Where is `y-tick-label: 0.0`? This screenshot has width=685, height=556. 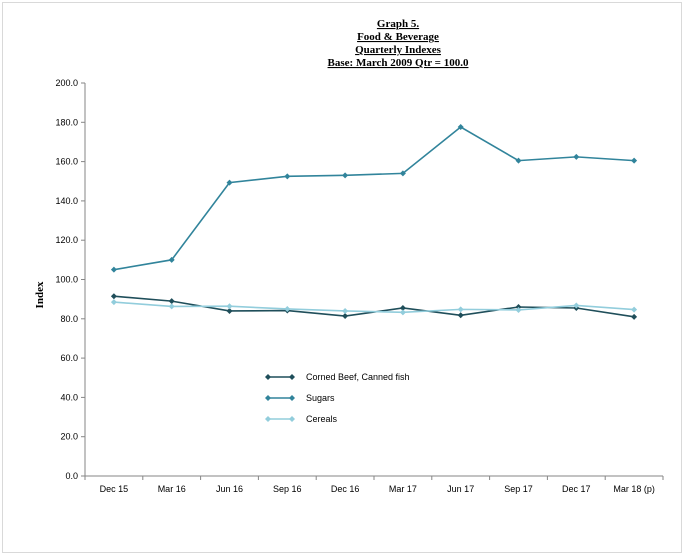
y-tick-label: 0.0 is located at coordinates (71, 476).